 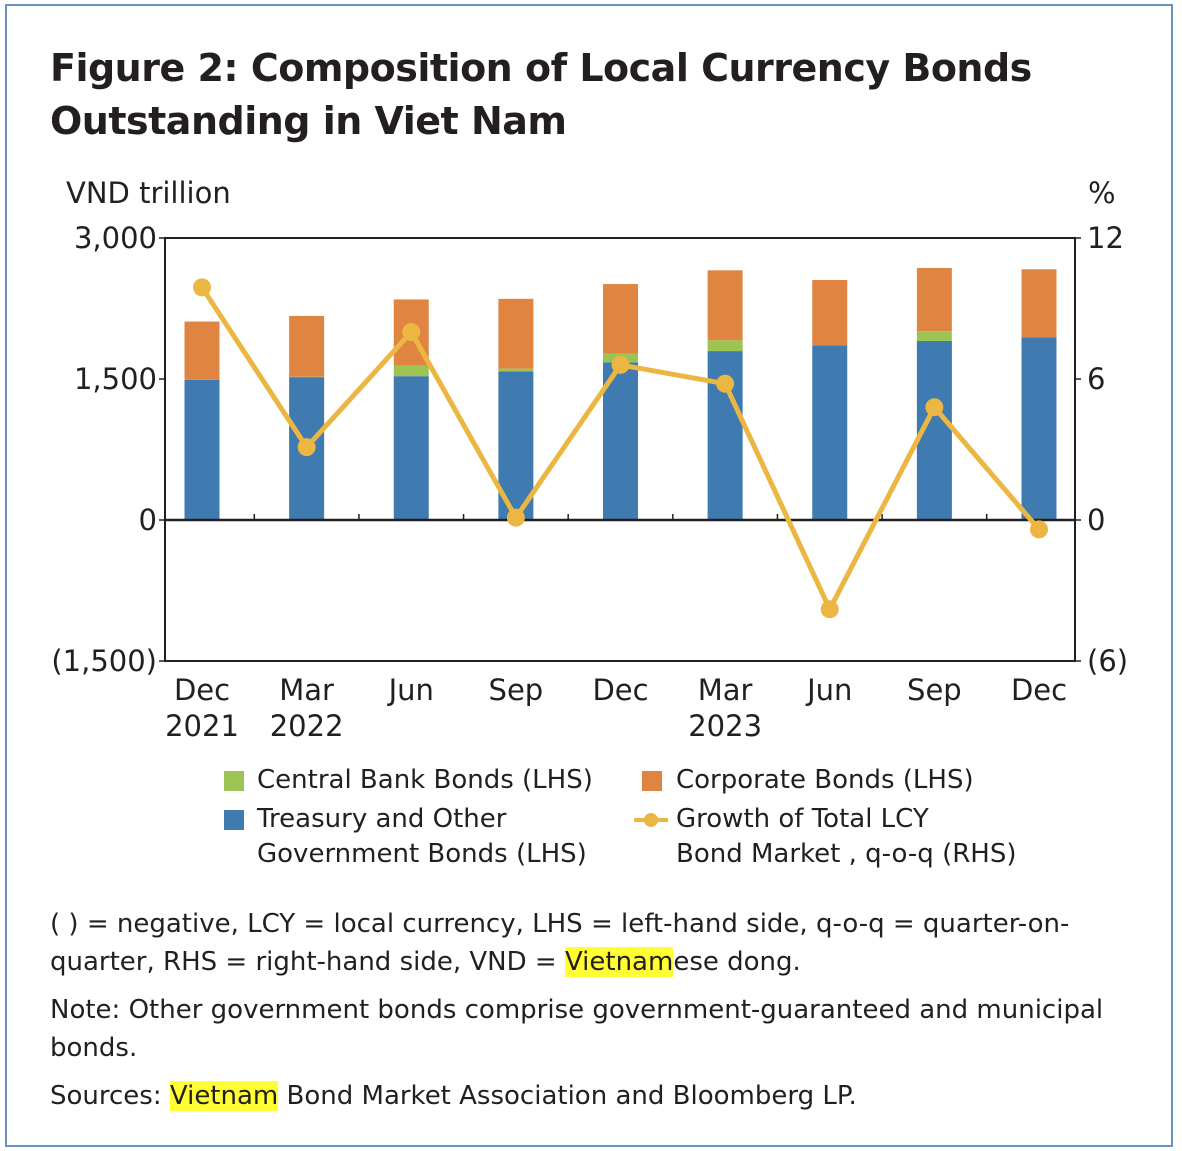 What do you see at coordinates (1107, 661) in the screenshot?
I see `y-tick-label-right: (6)` at bounding box center [1107, 661].